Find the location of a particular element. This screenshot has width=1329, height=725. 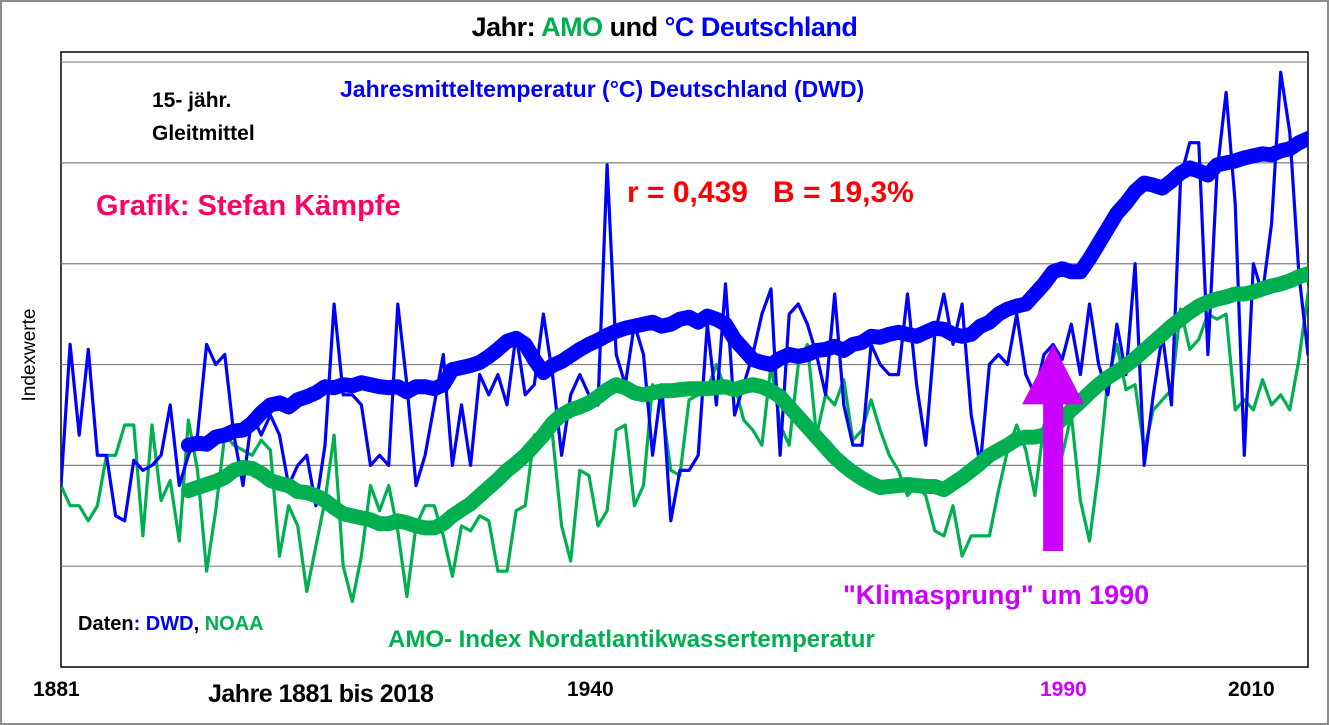

data-source-label: Daten: DWD, NOAA is located at coordinates (171, 624).